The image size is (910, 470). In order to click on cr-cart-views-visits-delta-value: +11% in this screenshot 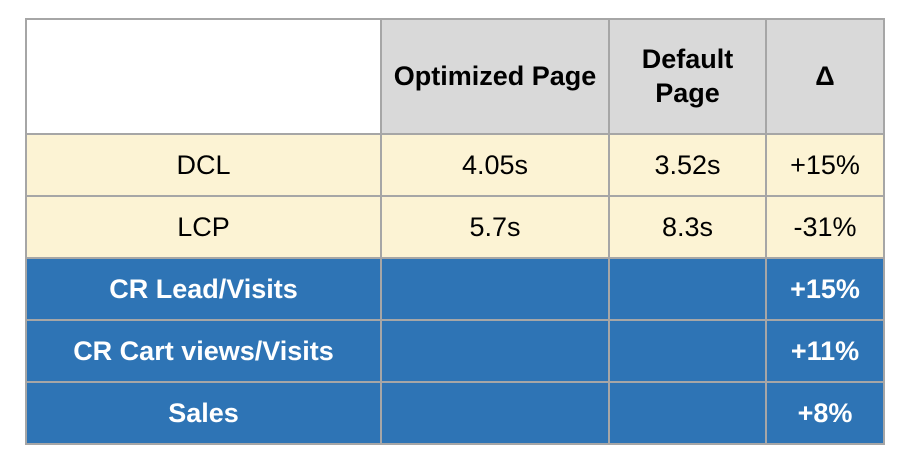, I will do `click(825, 351)`.